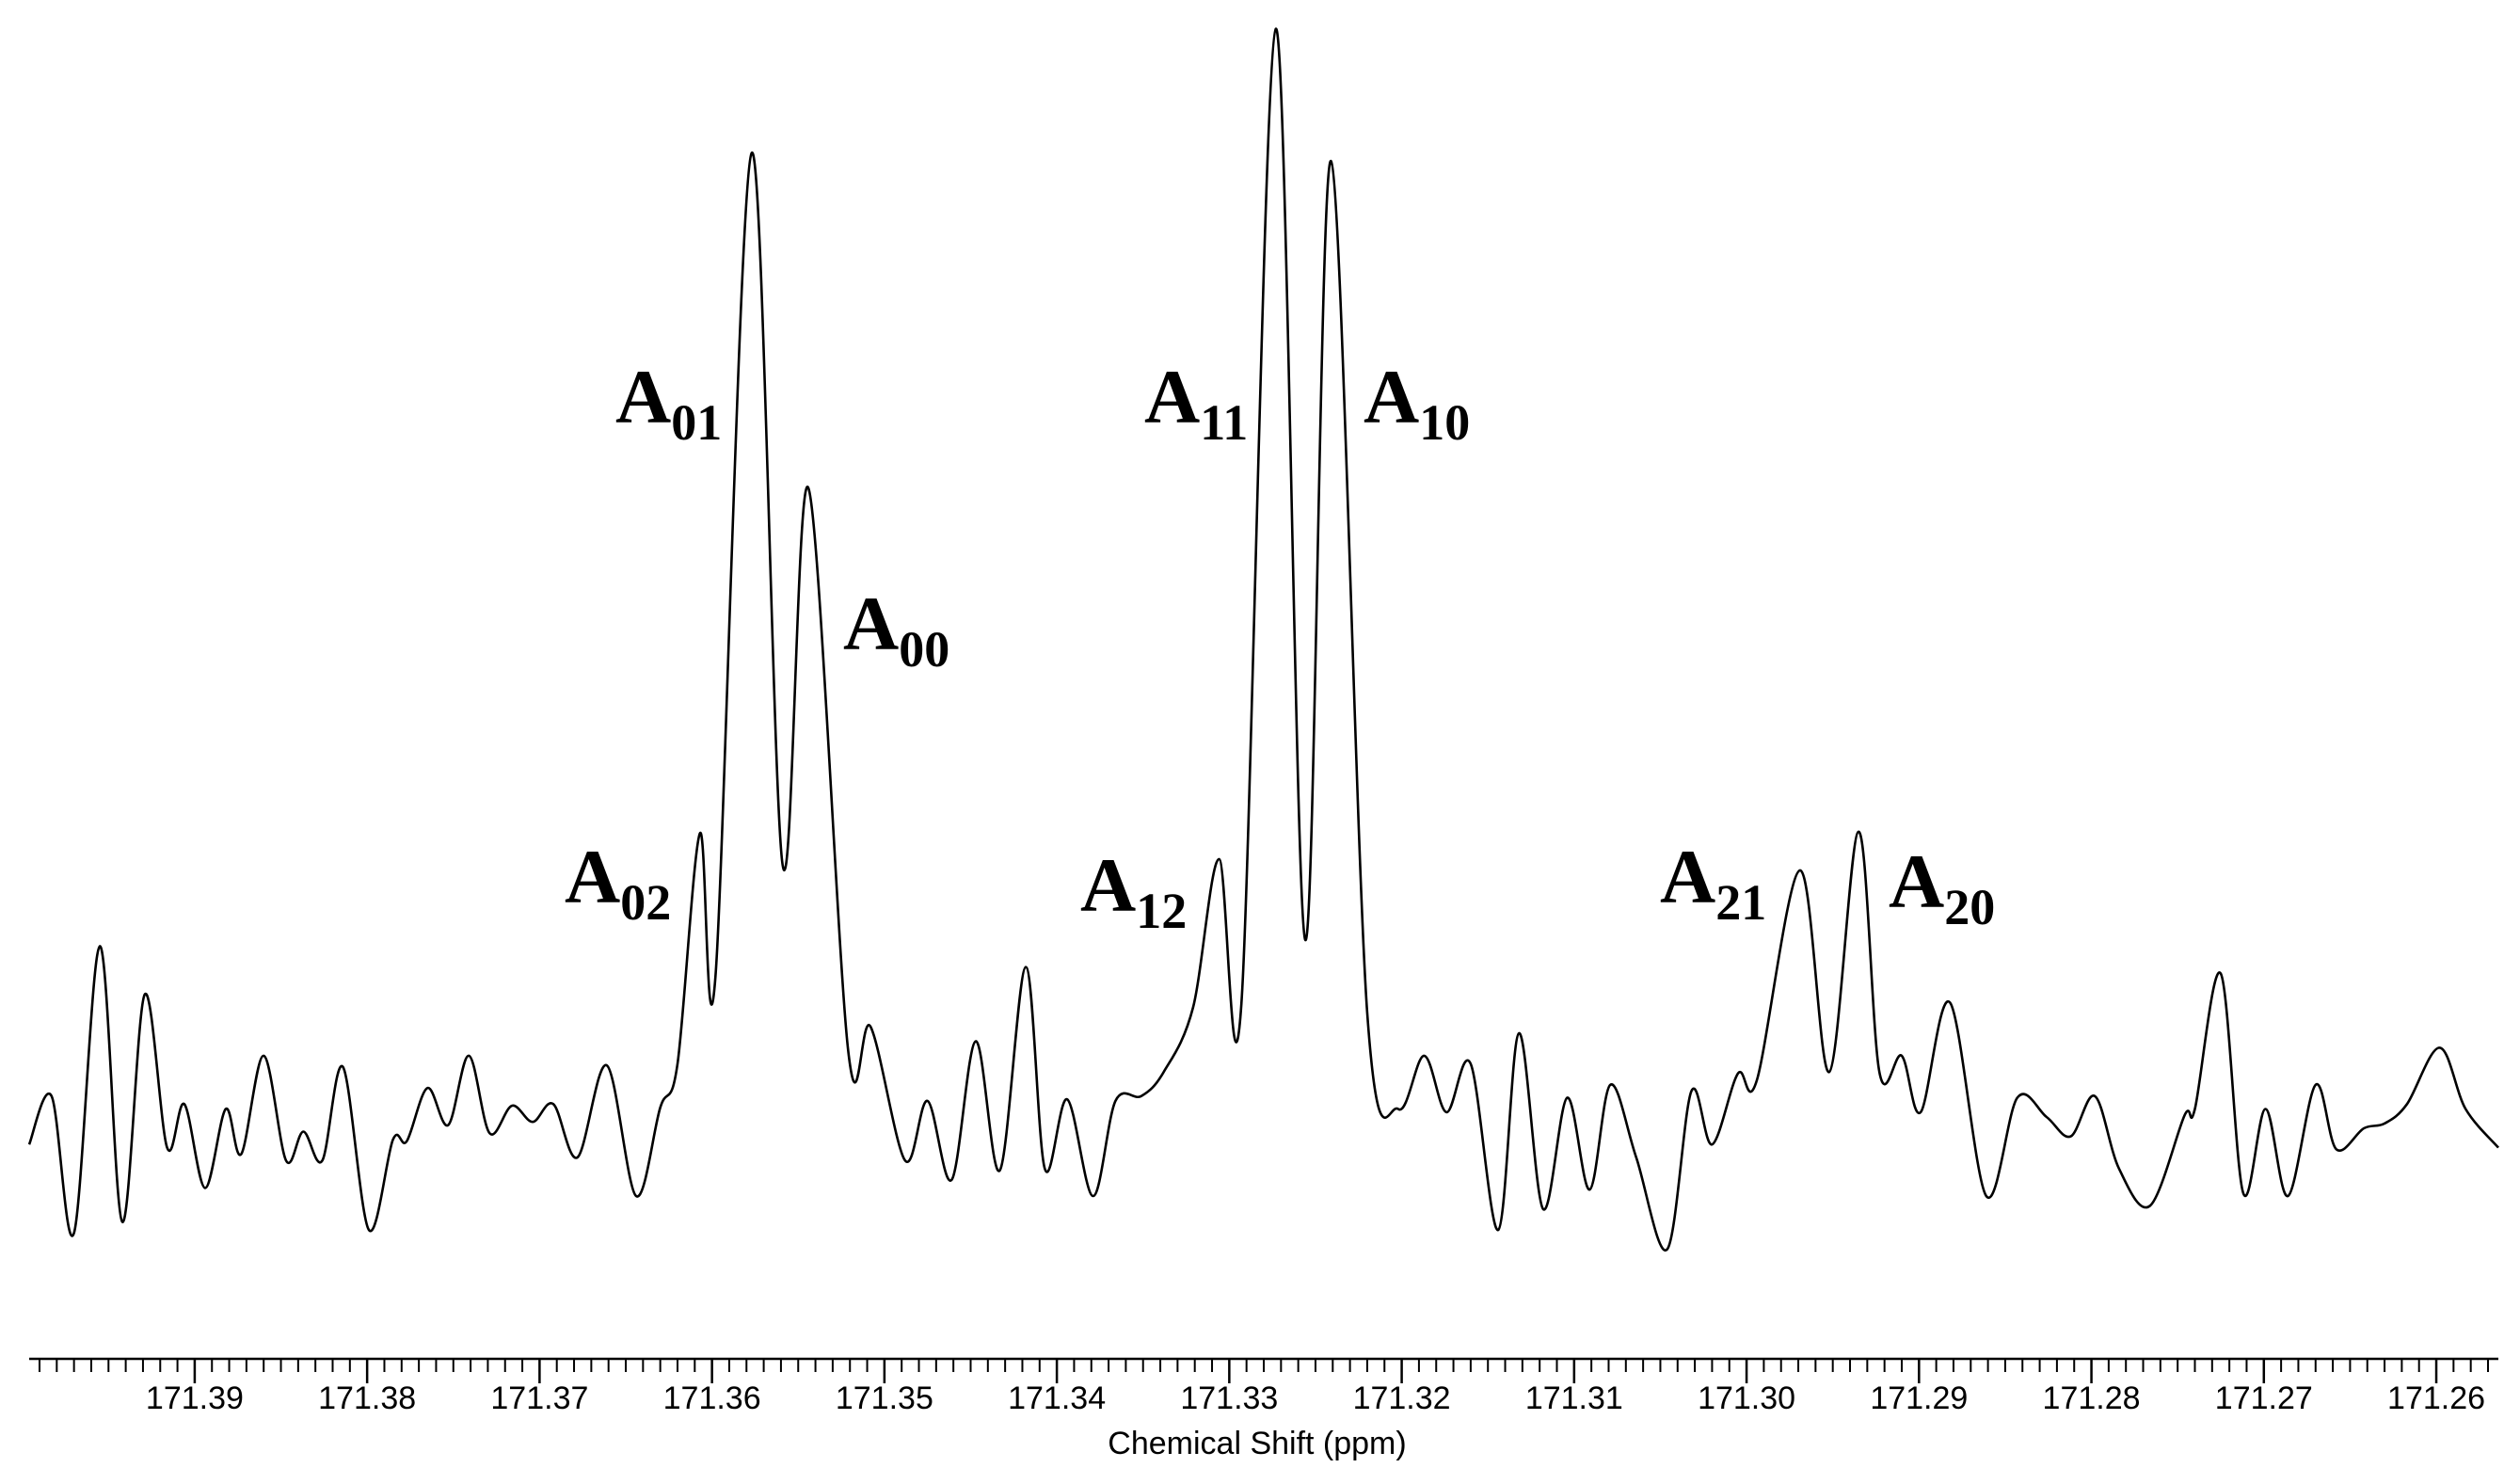  Describe the element at coordinates (539, 1398) in the screenshot. I see `x-tick-label: 171.37` at that location.